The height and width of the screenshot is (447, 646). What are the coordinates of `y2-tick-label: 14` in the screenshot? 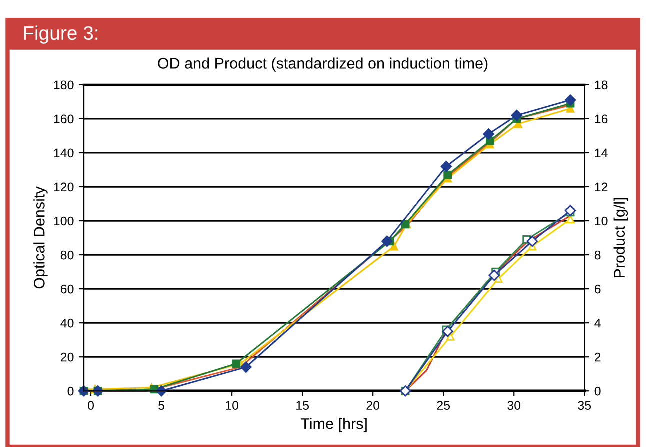 It's located at (601, 153).